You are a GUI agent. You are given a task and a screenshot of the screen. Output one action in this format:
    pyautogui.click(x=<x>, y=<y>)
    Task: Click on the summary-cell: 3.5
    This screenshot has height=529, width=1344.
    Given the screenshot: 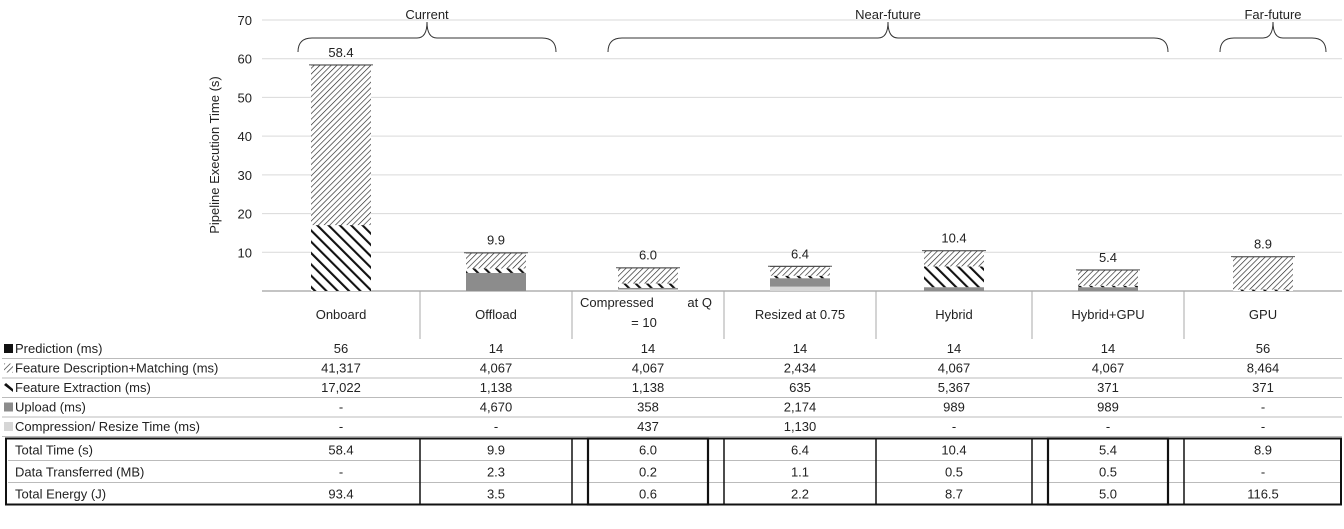 What is the action you would take?
    pyautogui.click(x=496, y=494)
    